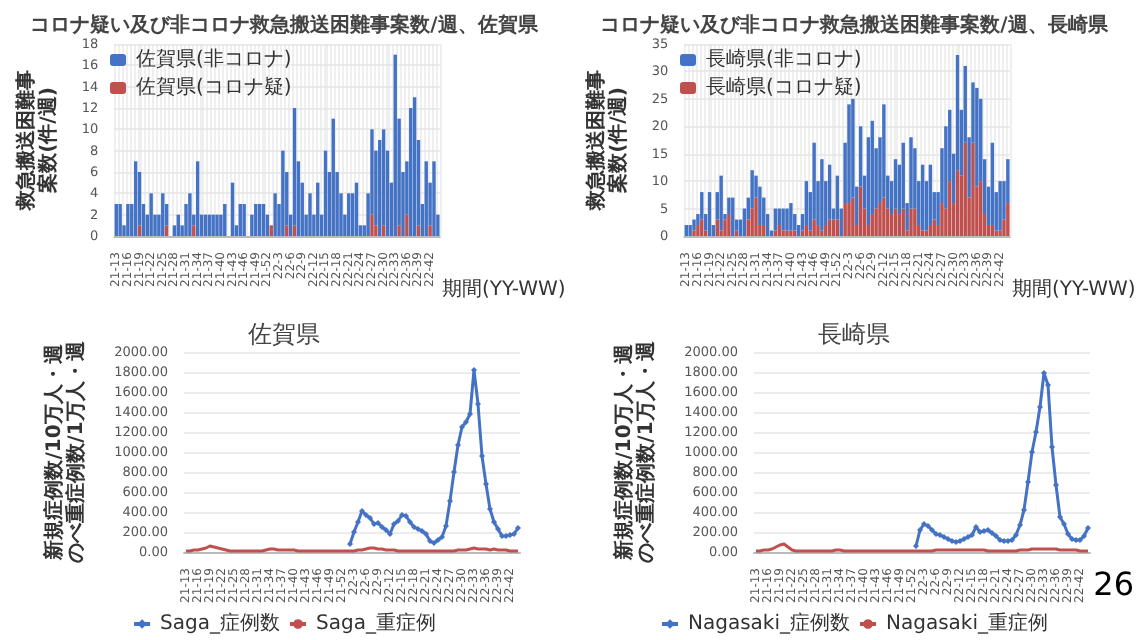 Image resolution: width=1138 pixels, height=640 pixels. What do you see at coordinates (285, 25) in the screenshot?
I see `chart-title: コロナ疑い及び非コロナ救急搬送困難事案数/週、佐賀県` at bounding box center [285, 25].